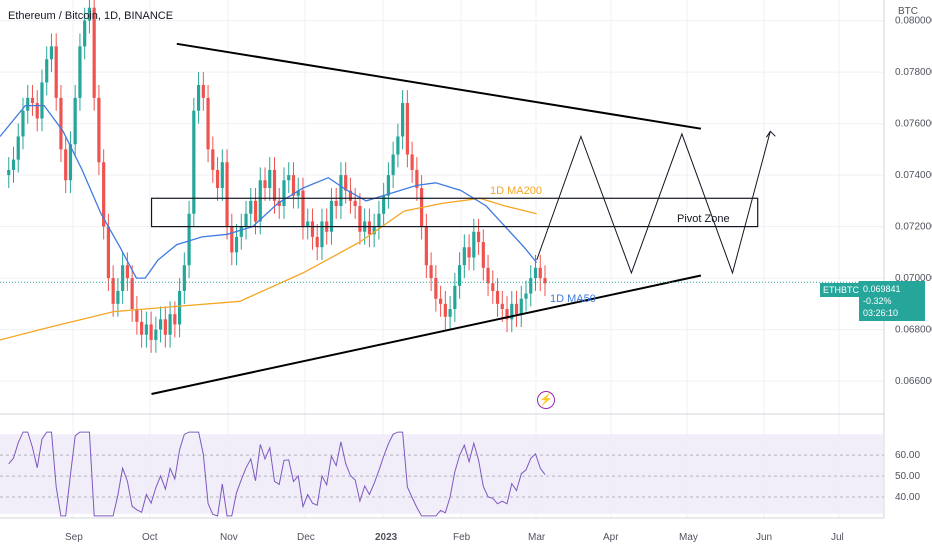 The height and width of the screenshot is (550, 932). I want to click on rsi-tick-label: 60.00, so click(907, 455).